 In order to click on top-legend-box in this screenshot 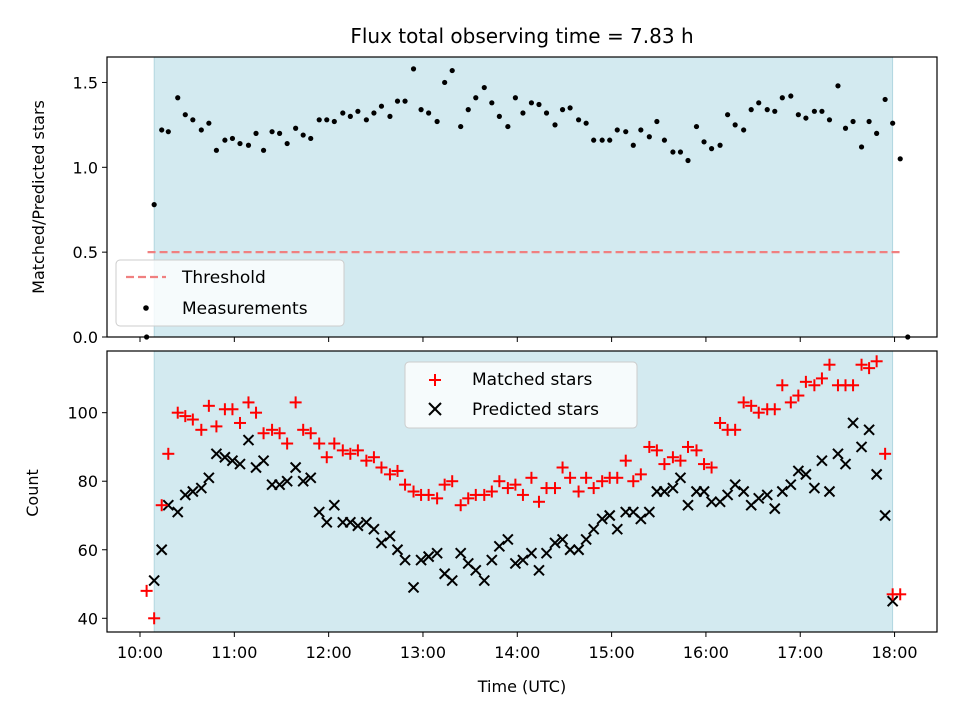, I will do `click(230, 293)`.